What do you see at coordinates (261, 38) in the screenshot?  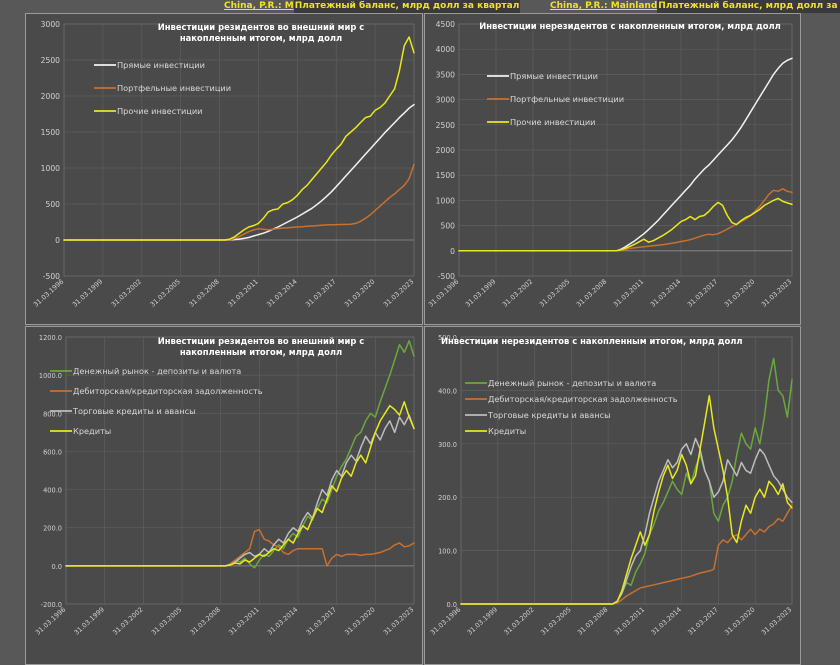 I see `chart-title: накопленным итогом, млрд долл` at bounding box center [261, 38].